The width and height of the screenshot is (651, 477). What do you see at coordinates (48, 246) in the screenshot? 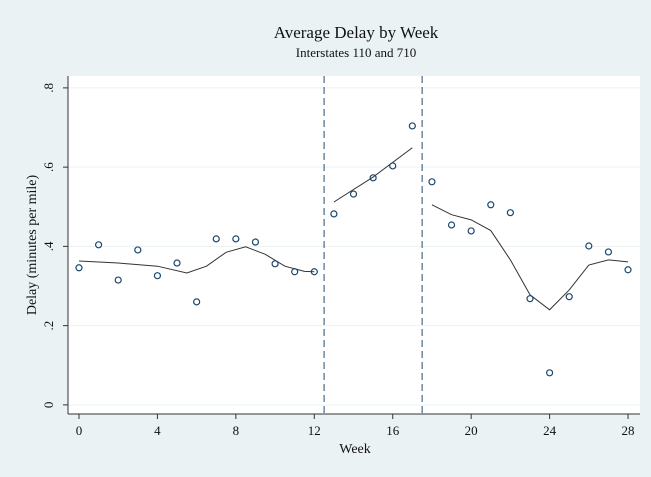
I see `y-tick-label: .4` at bounding box center [48, 246].